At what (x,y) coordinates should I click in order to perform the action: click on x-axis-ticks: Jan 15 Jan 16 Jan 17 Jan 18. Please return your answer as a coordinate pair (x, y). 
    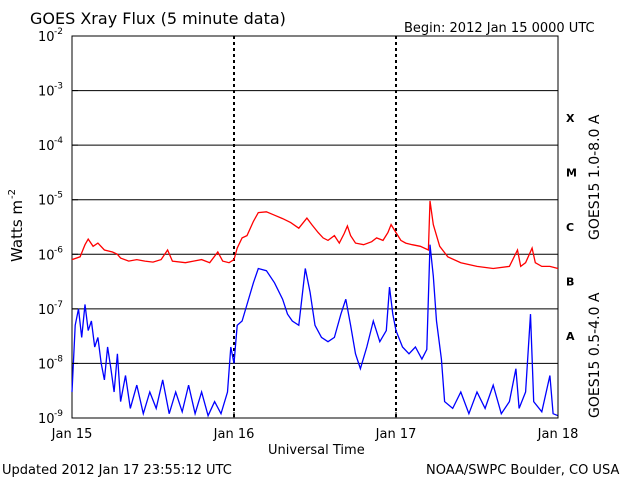
    Looking at the image, I should click on (315, 427).